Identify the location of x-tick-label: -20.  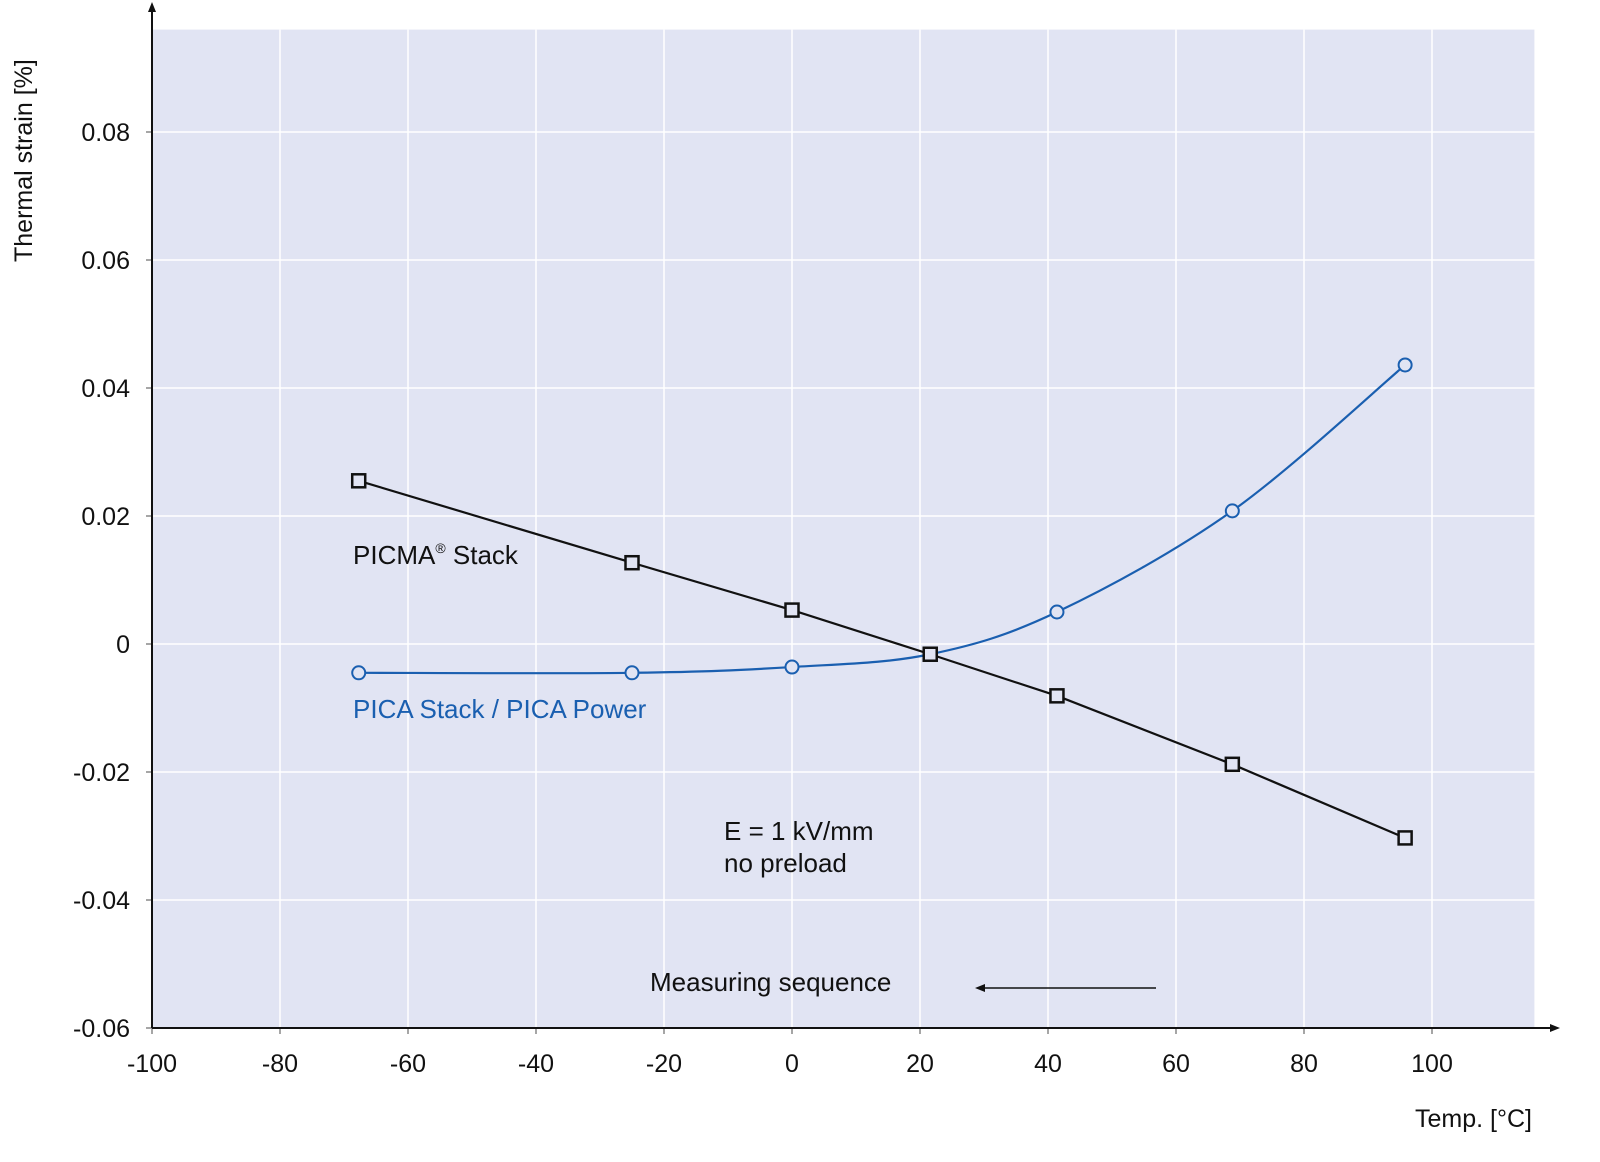
(664, 1064).